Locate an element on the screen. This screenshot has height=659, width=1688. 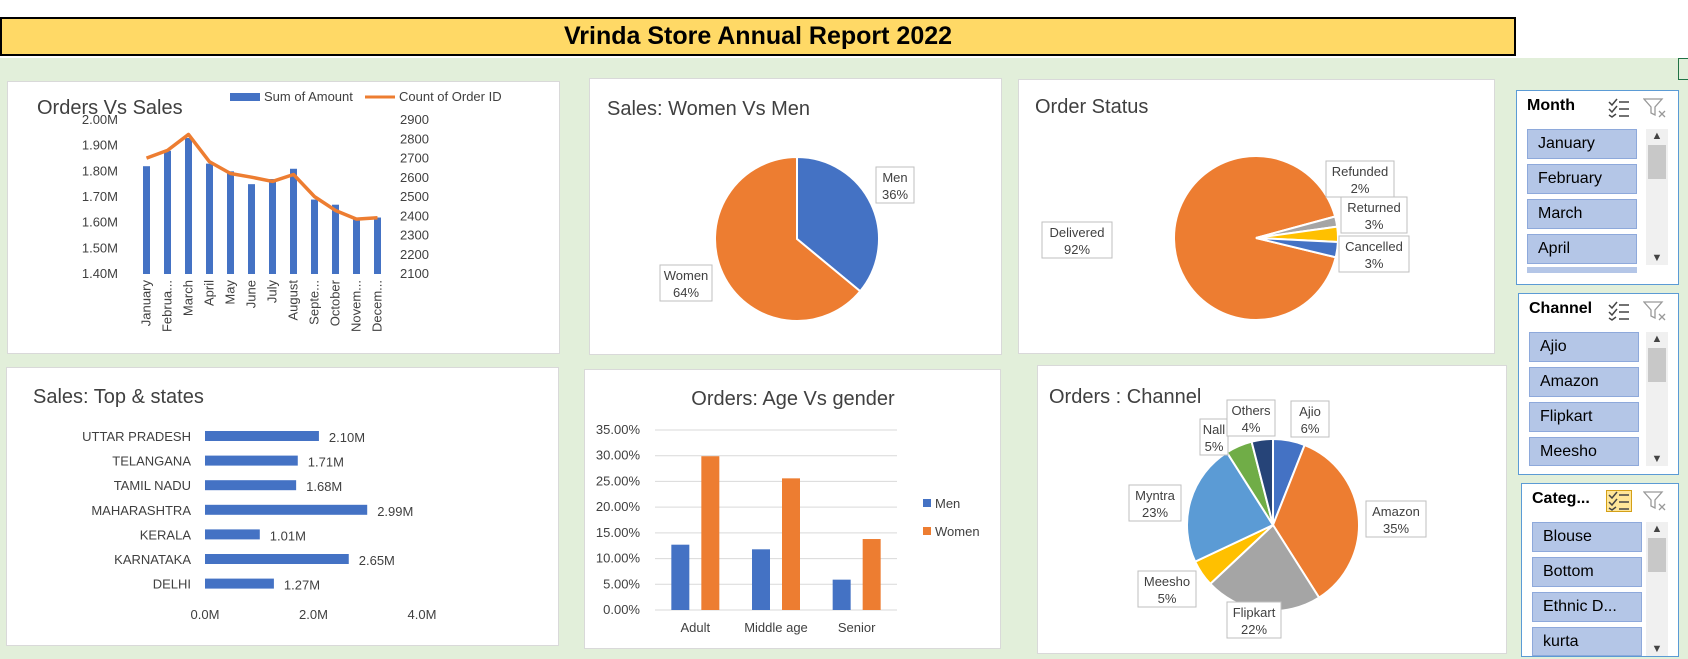
x-tick-label-april: April is located at coordinates (209, 293).